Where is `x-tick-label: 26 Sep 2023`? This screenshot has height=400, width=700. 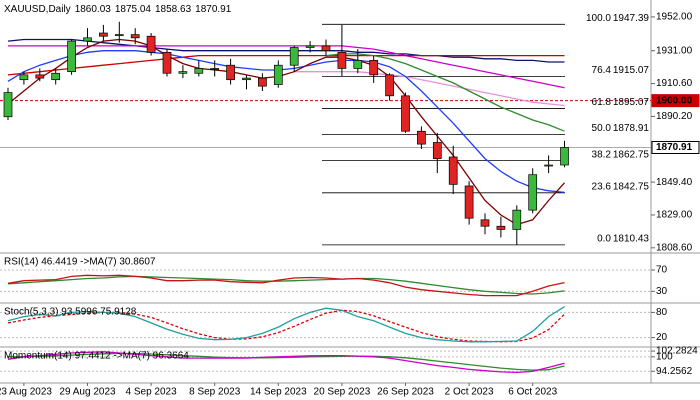
x-tick-label: 26 Sep 2023 is located at coordinates (405, 392).